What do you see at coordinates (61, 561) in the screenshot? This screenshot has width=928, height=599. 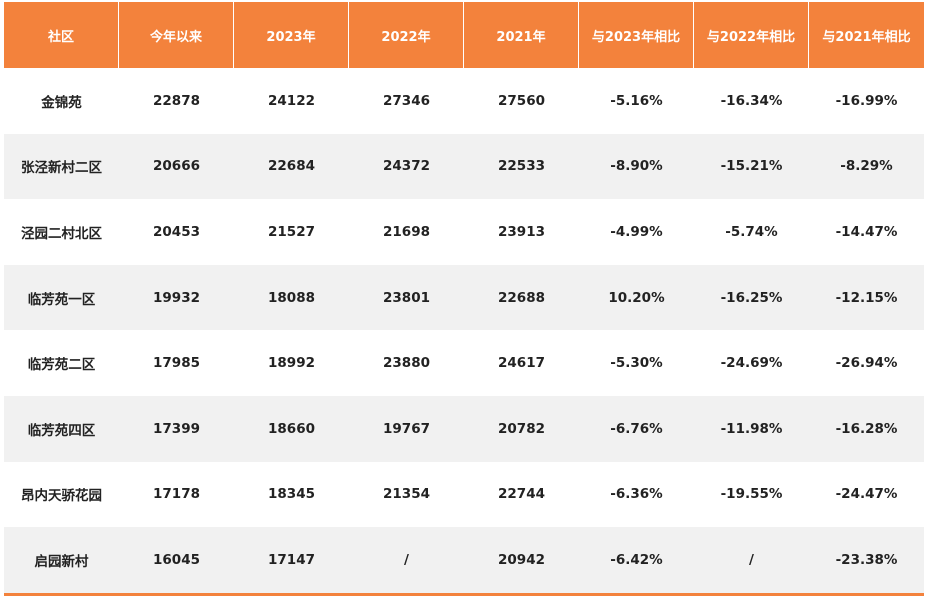 I see `cell-community: 启园新村` at bounding box center [61, 561].